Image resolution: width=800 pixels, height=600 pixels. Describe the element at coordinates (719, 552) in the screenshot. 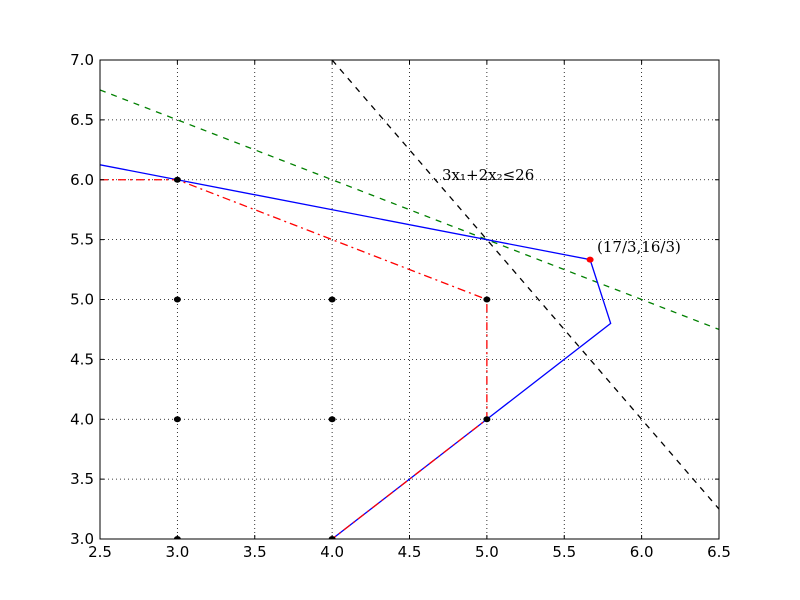

I see `x-tick-label: 6.5` at that location.